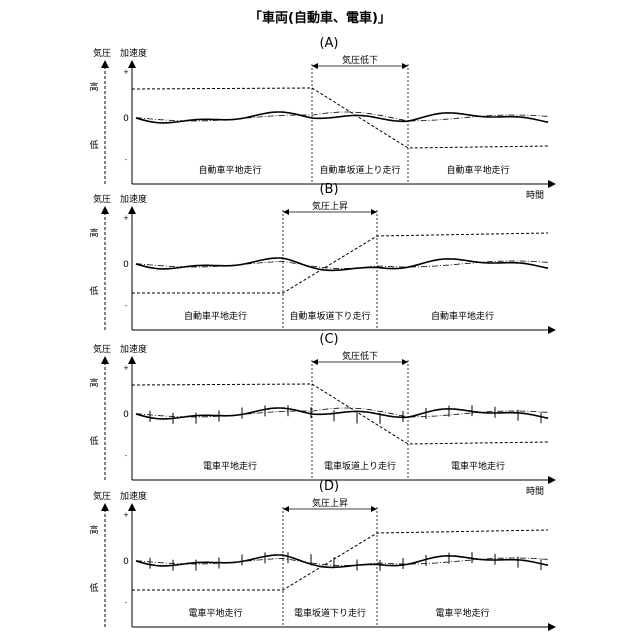 This screenshot has width=640, height=640. I want to click on segment-label: 電車坂道上り走行, so click(360, 466).